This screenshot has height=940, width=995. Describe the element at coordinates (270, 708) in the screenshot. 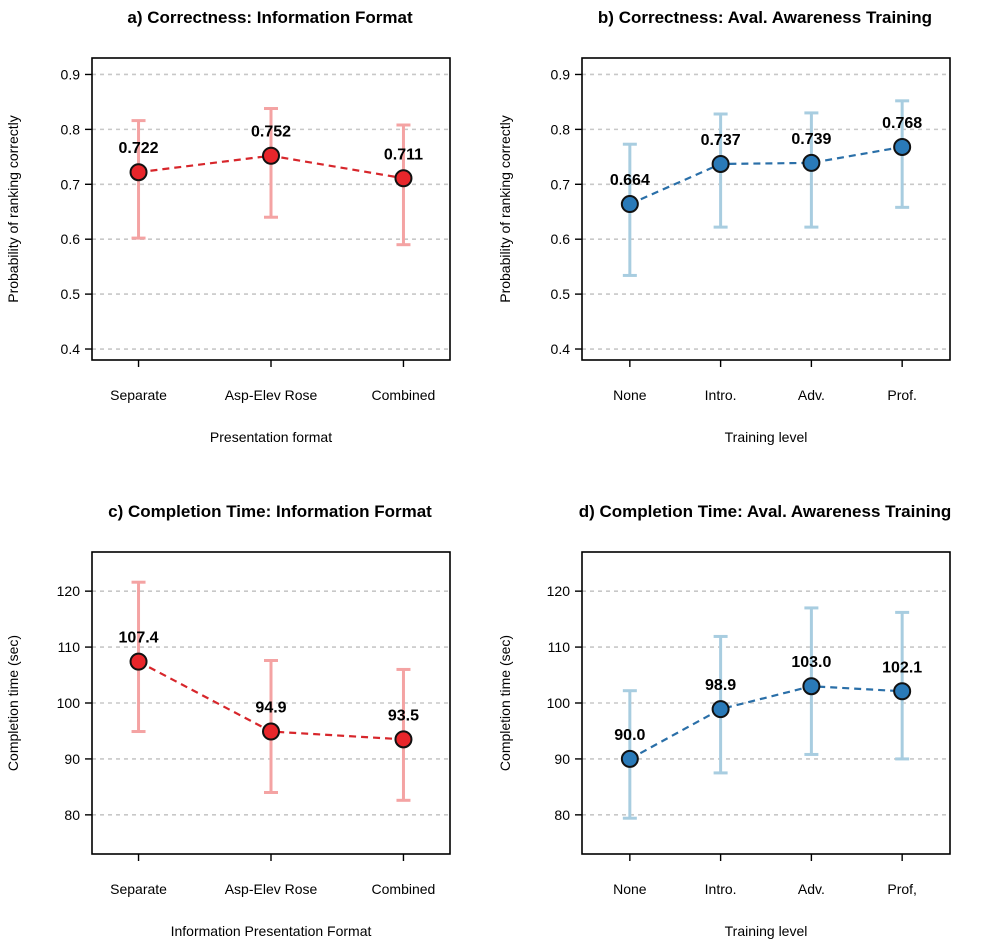

I see `panel-3-data-label: 94.9` at that location.